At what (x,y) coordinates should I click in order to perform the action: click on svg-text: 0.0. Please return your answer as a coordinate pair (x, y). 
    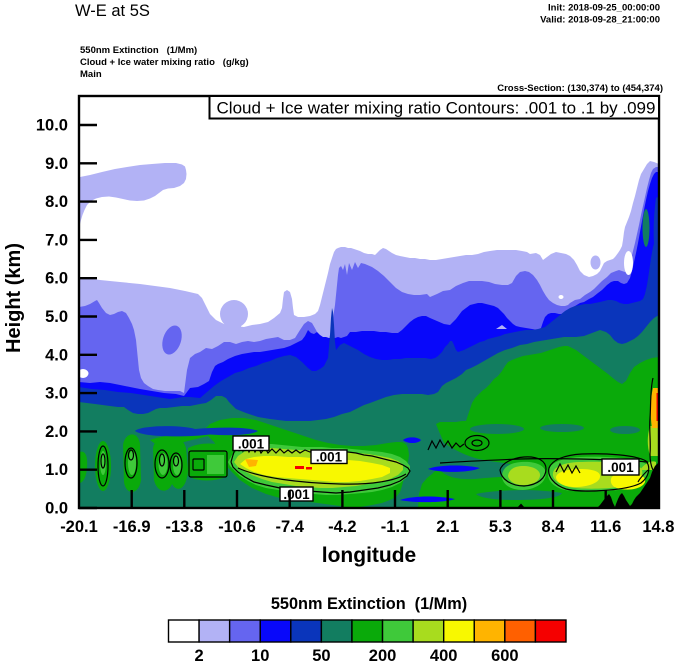
    Looking at the image, I should click on (56, 509).